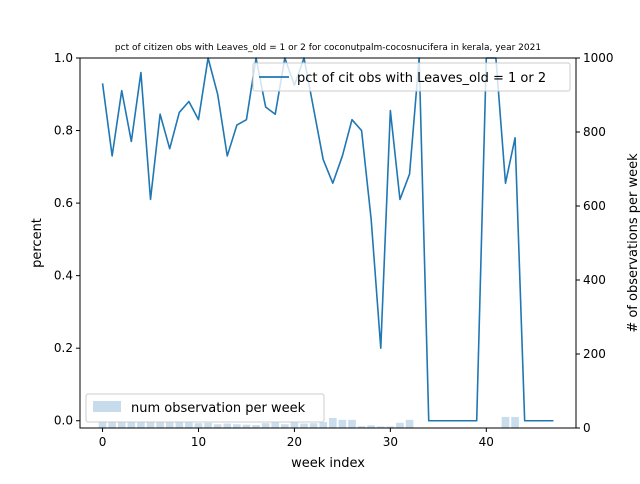  Describe the element at coordinates (218, 408) in the screenshot. I see `legend-bars-label: num observation per week` at that location.